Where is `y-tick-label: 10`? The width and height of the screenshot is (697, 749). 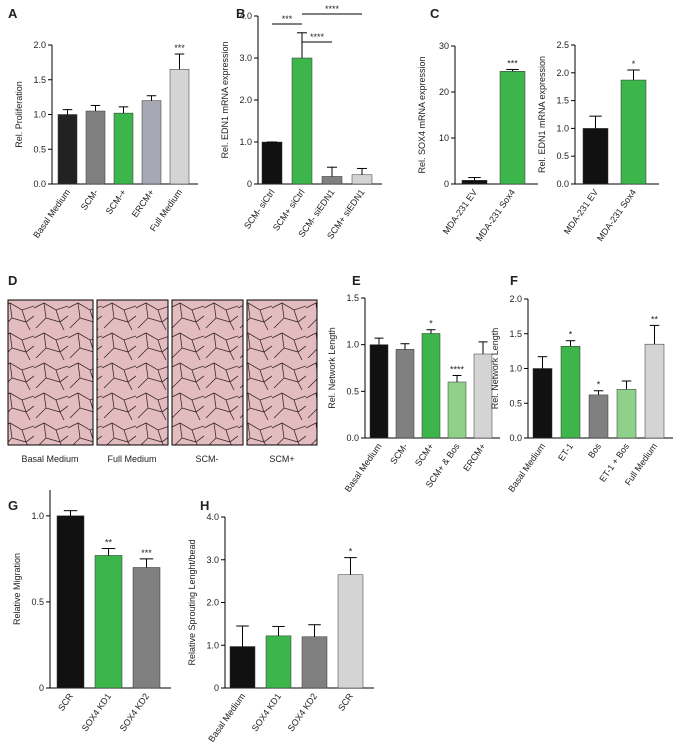
y-tick-label: 10 is located at coordinates (444, 138).